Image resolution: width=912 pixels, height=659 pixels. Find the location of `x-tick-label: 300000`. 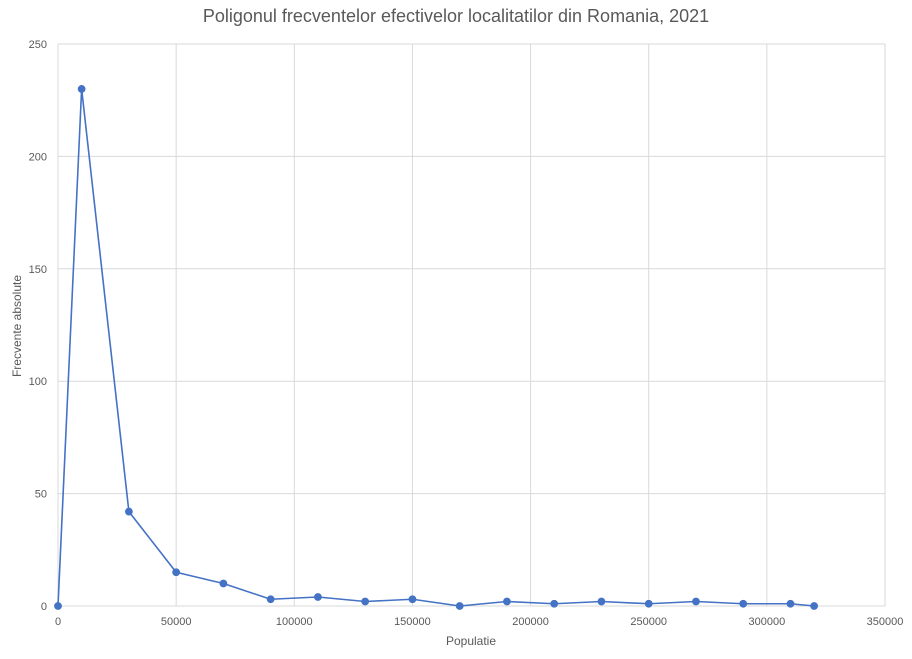

x-tick-label: 300000 is located at coordinates (766, 622).